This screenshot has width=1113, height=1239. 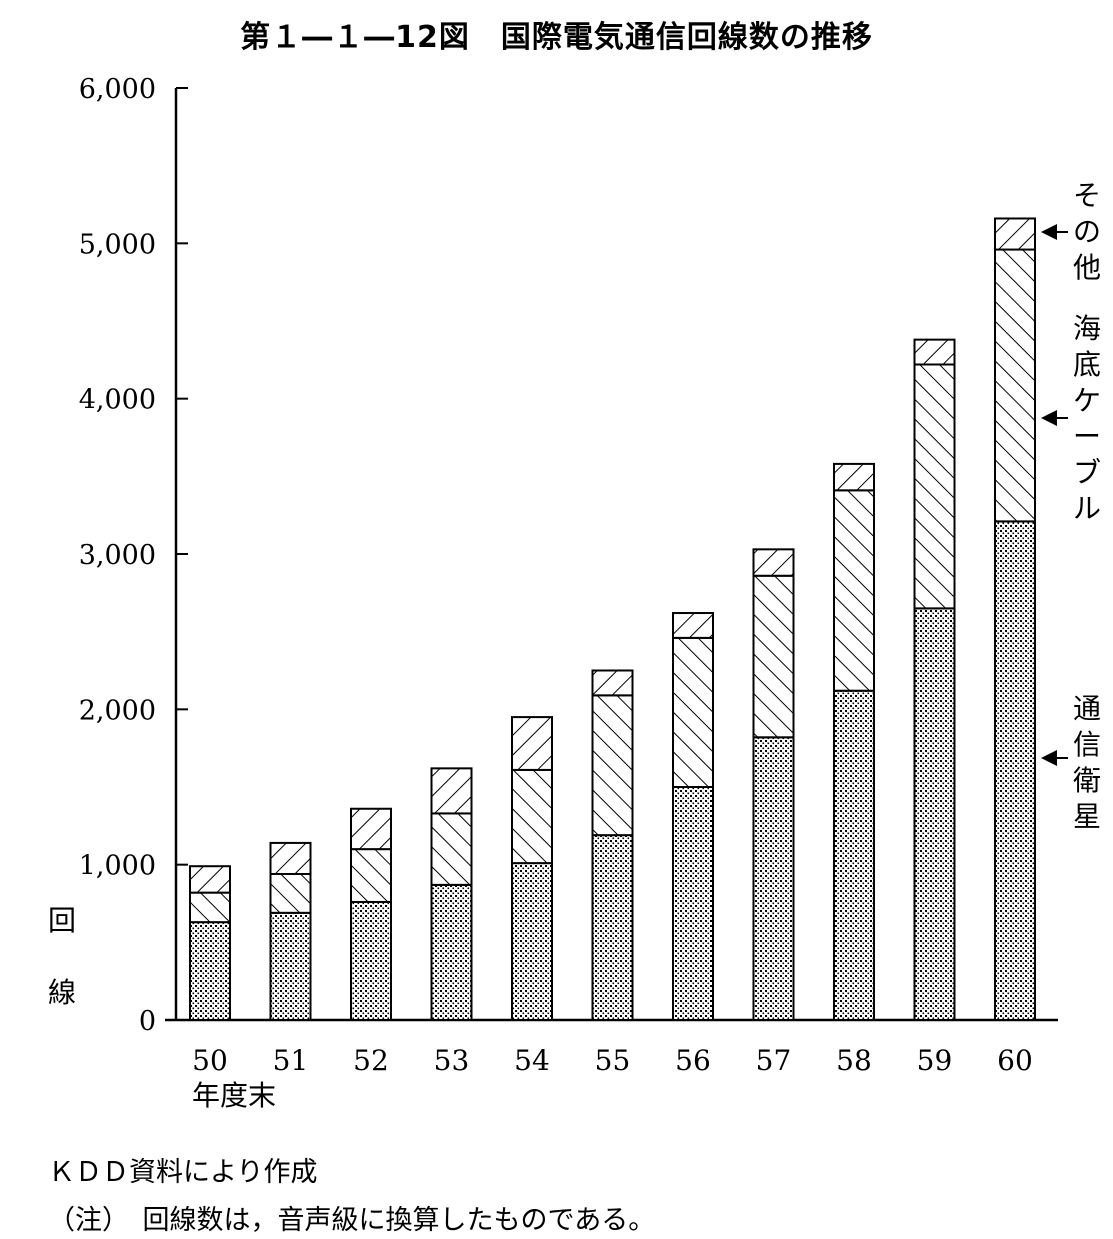 What do you see at coordinates (1087, 231) in the screenshot?
I see `legend-other: その他` at bounding box center [1087, 231].